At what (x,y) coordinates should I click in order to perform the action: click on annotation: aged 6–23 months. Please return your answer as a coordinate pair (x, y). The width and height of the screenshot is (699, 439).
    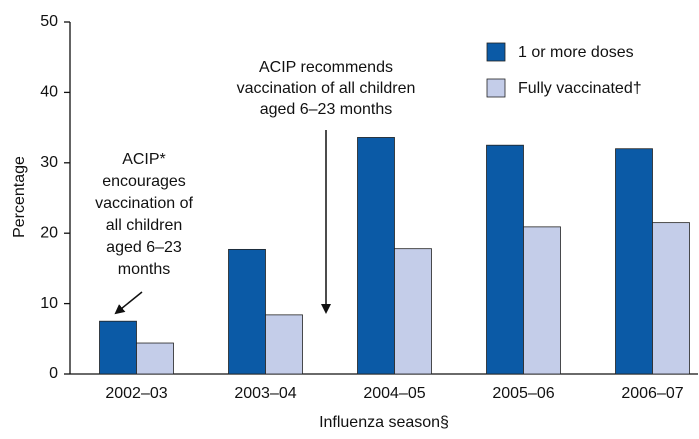
    Looking at the image, I should click on (326, 109).